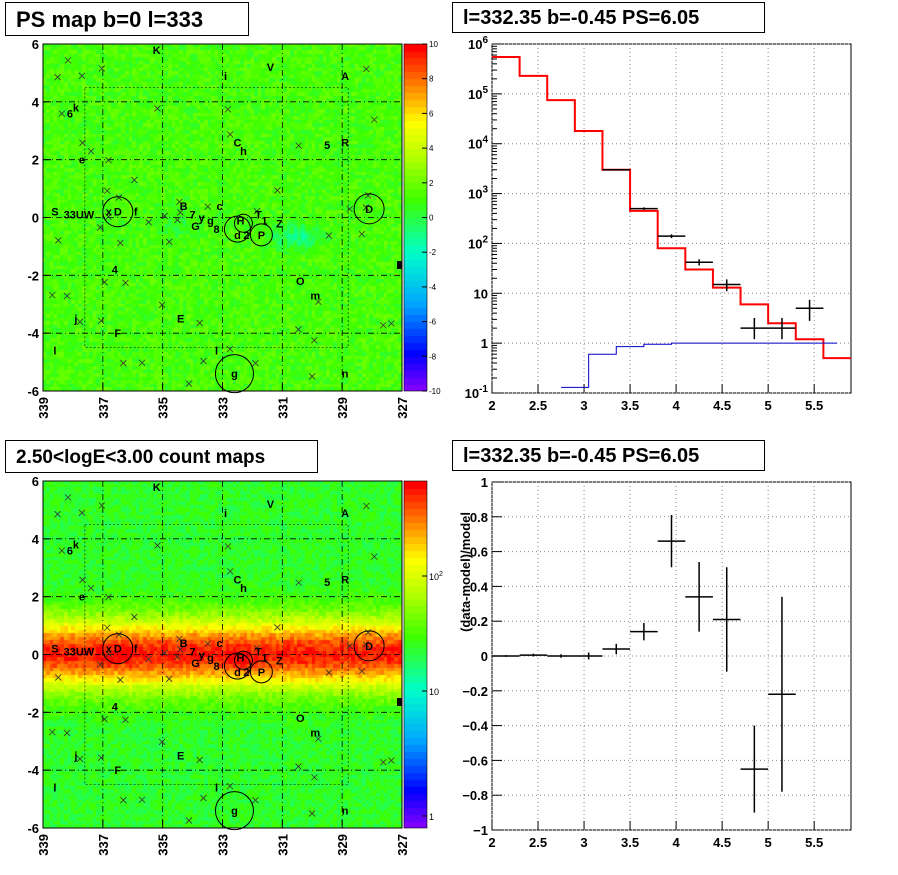  Describe the element at coordinates (431, 817) in the screenshot. I see `colorbar-tick-label: 1` at that location.